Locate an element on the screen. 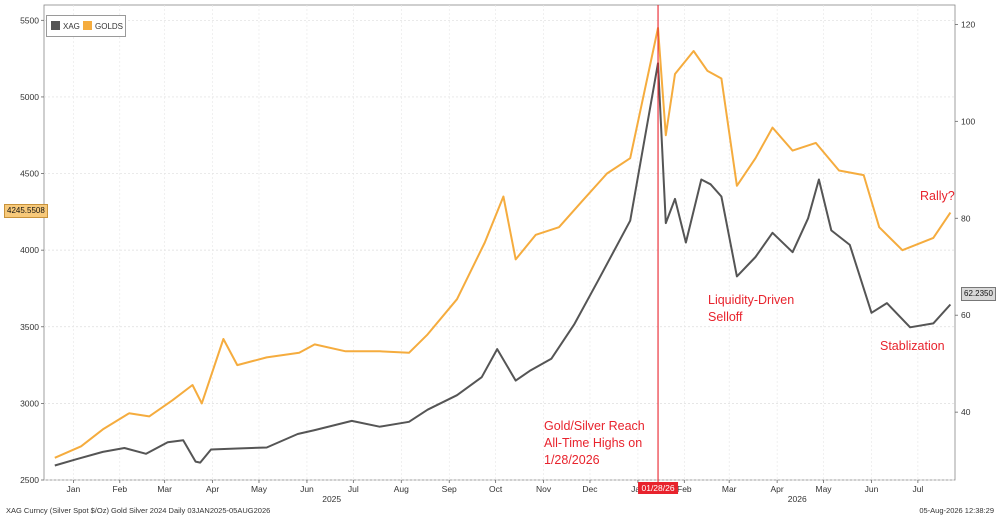 The width and height of the screenshot is (1000, 519). legend-item-golds: GOLDS is located at coordinates (103, 26).